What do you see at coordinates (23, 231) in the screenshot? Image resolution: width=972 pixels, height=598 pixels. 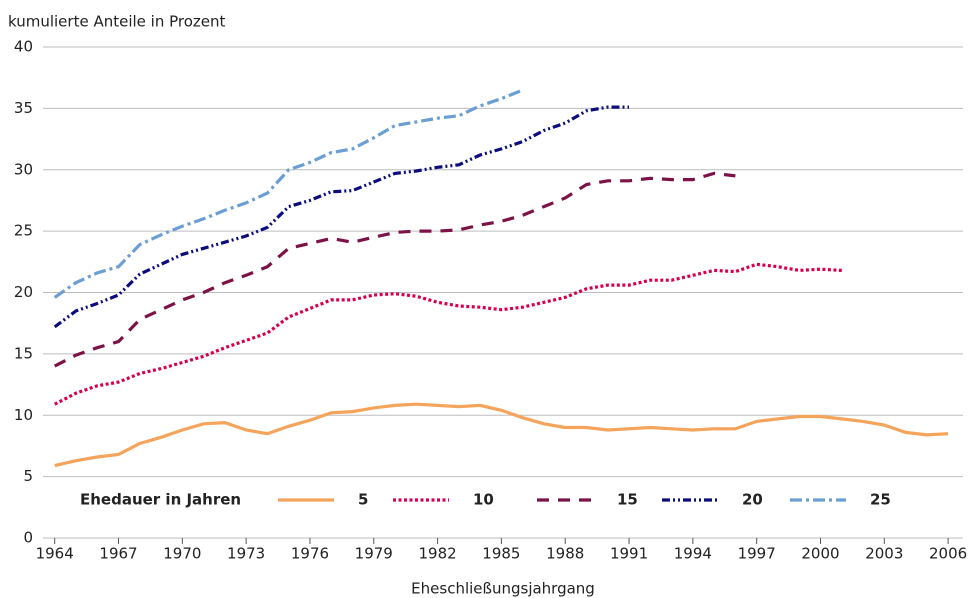 I see `y-tick-label: 25` at bounding box center [23, 231].